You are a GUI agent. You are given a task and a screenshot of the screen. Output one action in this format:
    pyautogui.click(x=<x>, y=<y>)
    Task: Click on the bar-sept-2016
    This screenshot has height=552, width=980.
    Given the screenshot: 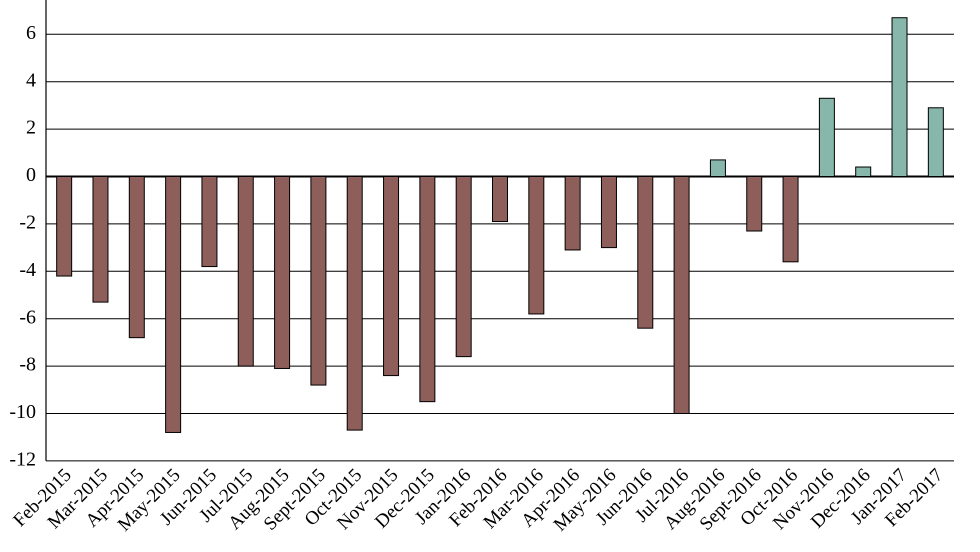 What is the action you would take?
    pyautogui.click(x=754, y=204)
    